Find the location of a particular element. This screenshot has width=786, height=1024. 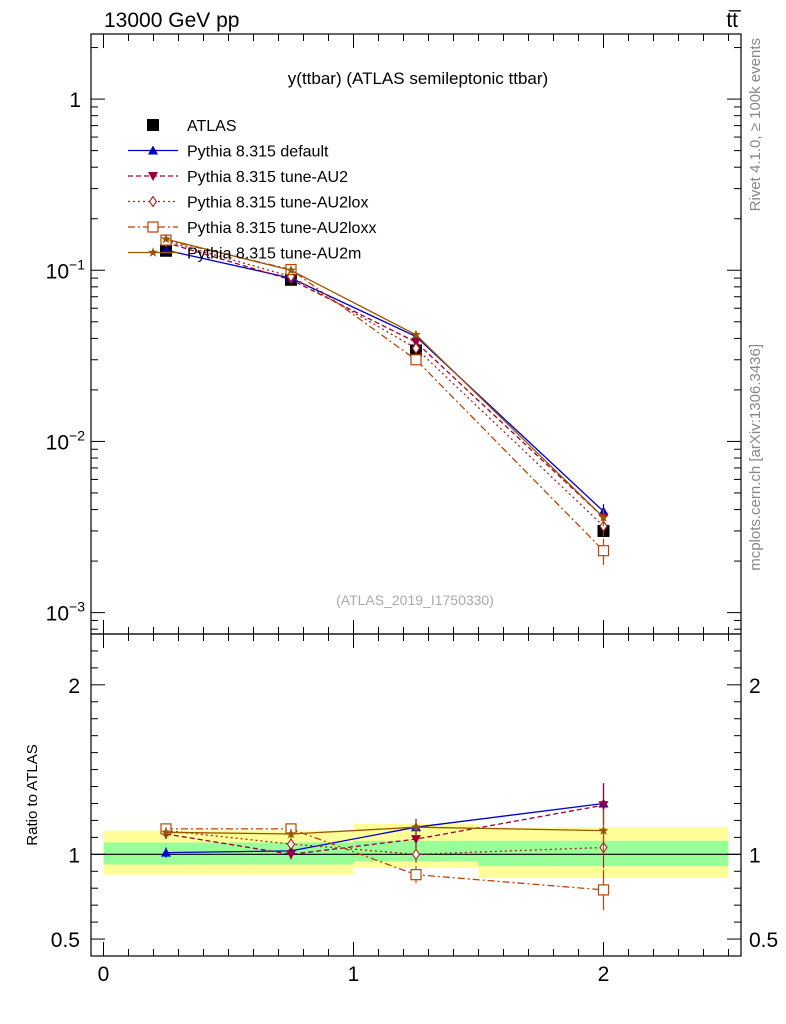

rivet-version-label: Rivet 4.1.0, ≥ 100k events is located at coordinates (755, 124).